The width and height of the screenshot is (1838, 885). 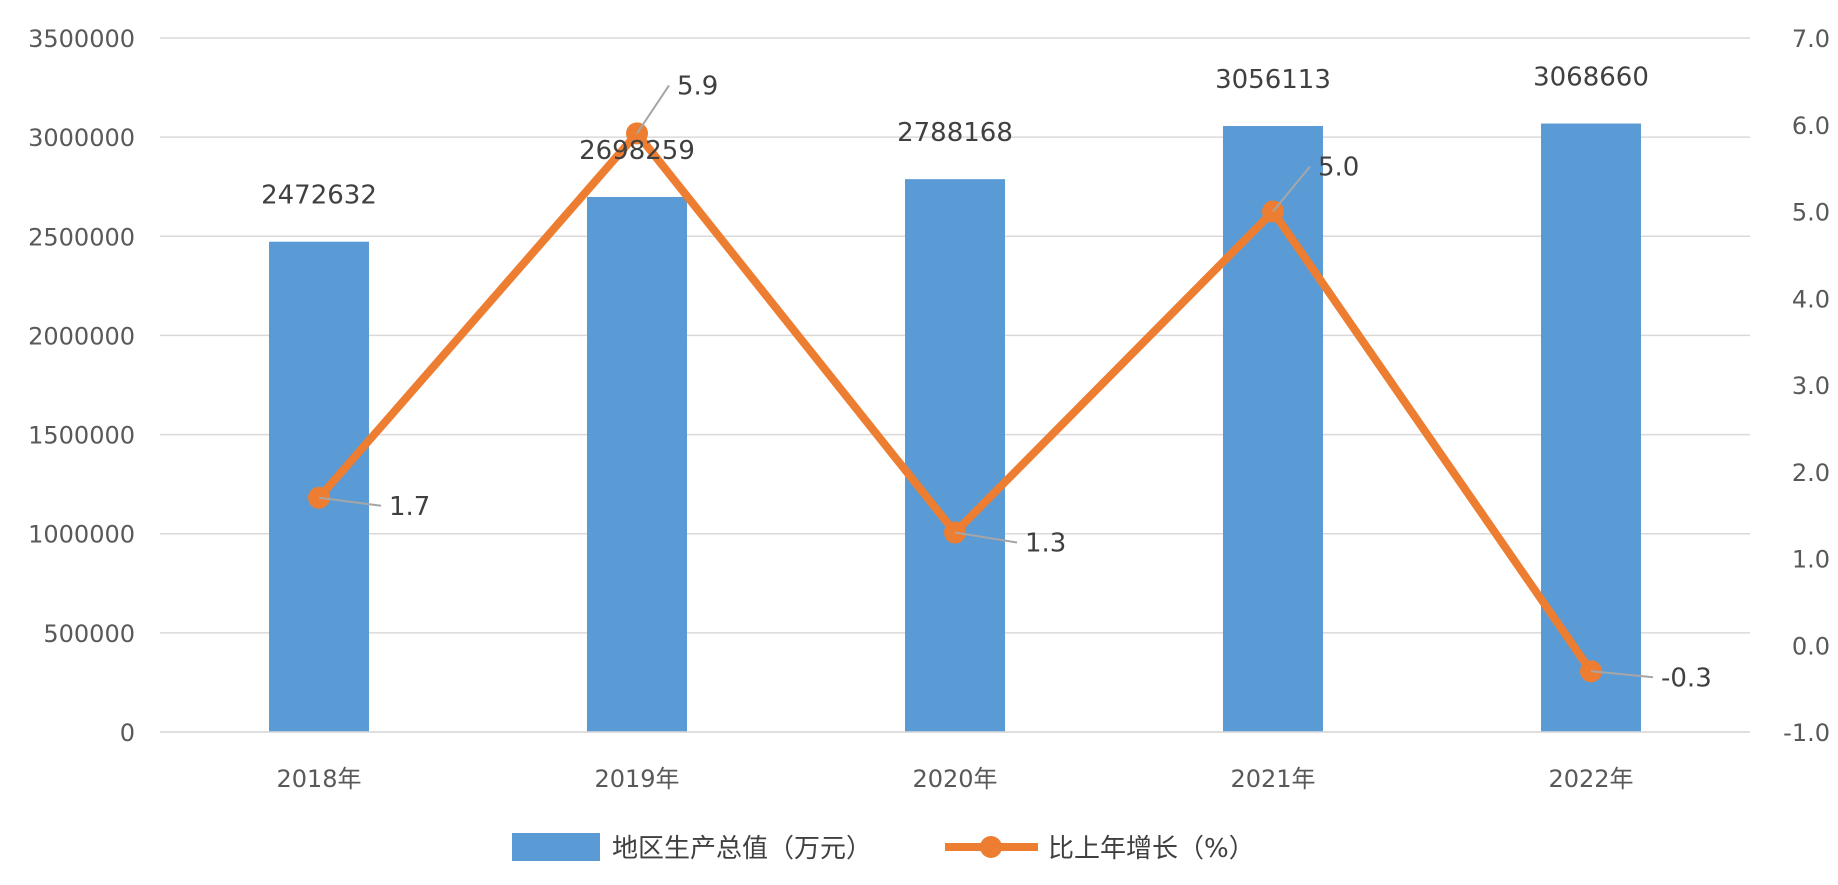 I want to click on y-right-tick-label: 1.0, so click(x=1811, y=560).